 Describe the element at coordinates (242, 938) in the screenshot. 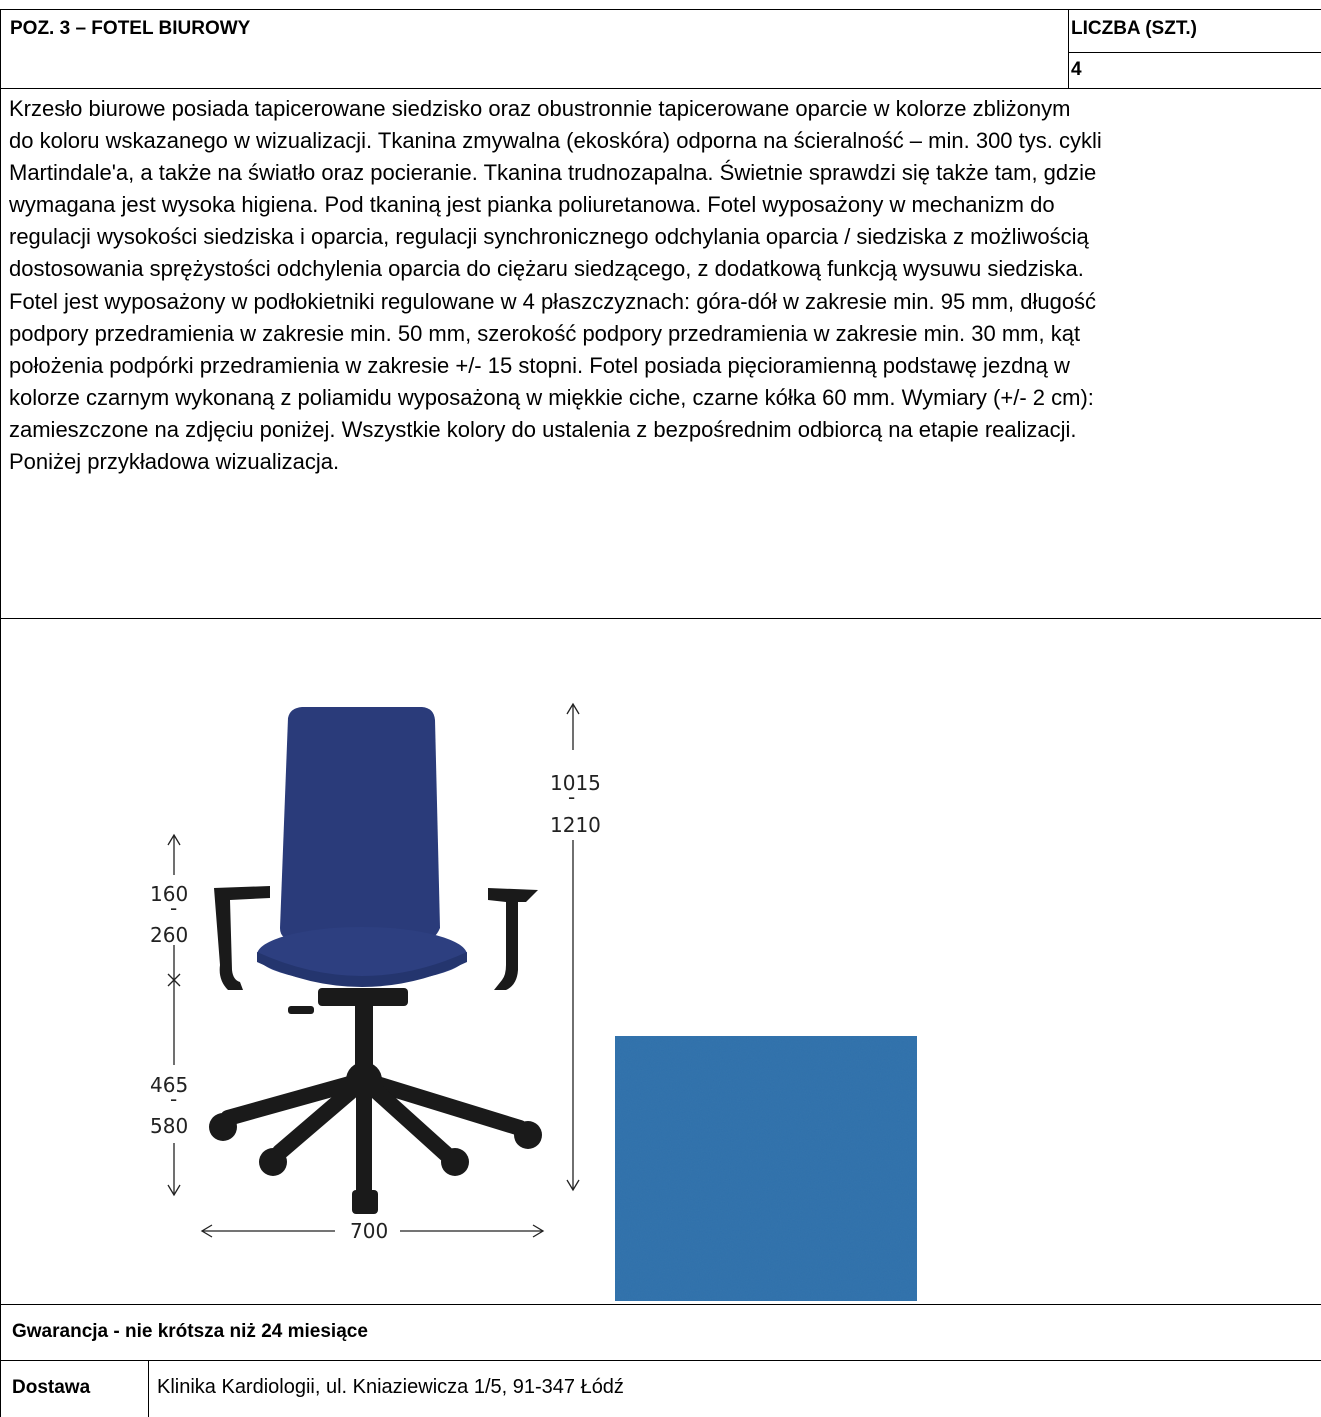

I see `chair-armrest-left` at that location.